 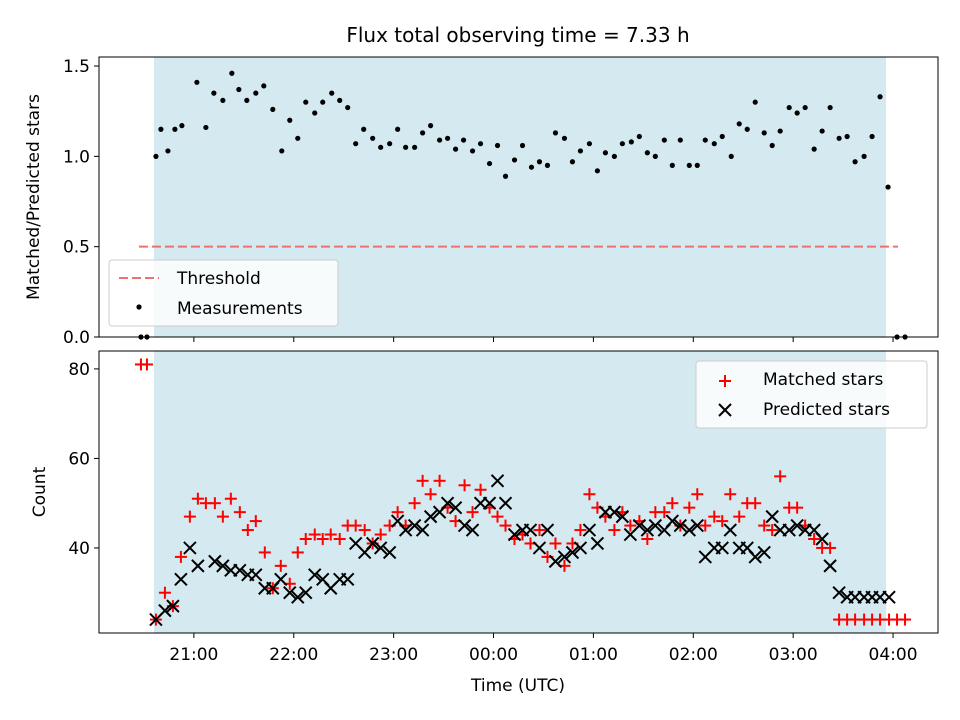 I want to click on count-y-tick-label: 40, so click(x=79, y=549).